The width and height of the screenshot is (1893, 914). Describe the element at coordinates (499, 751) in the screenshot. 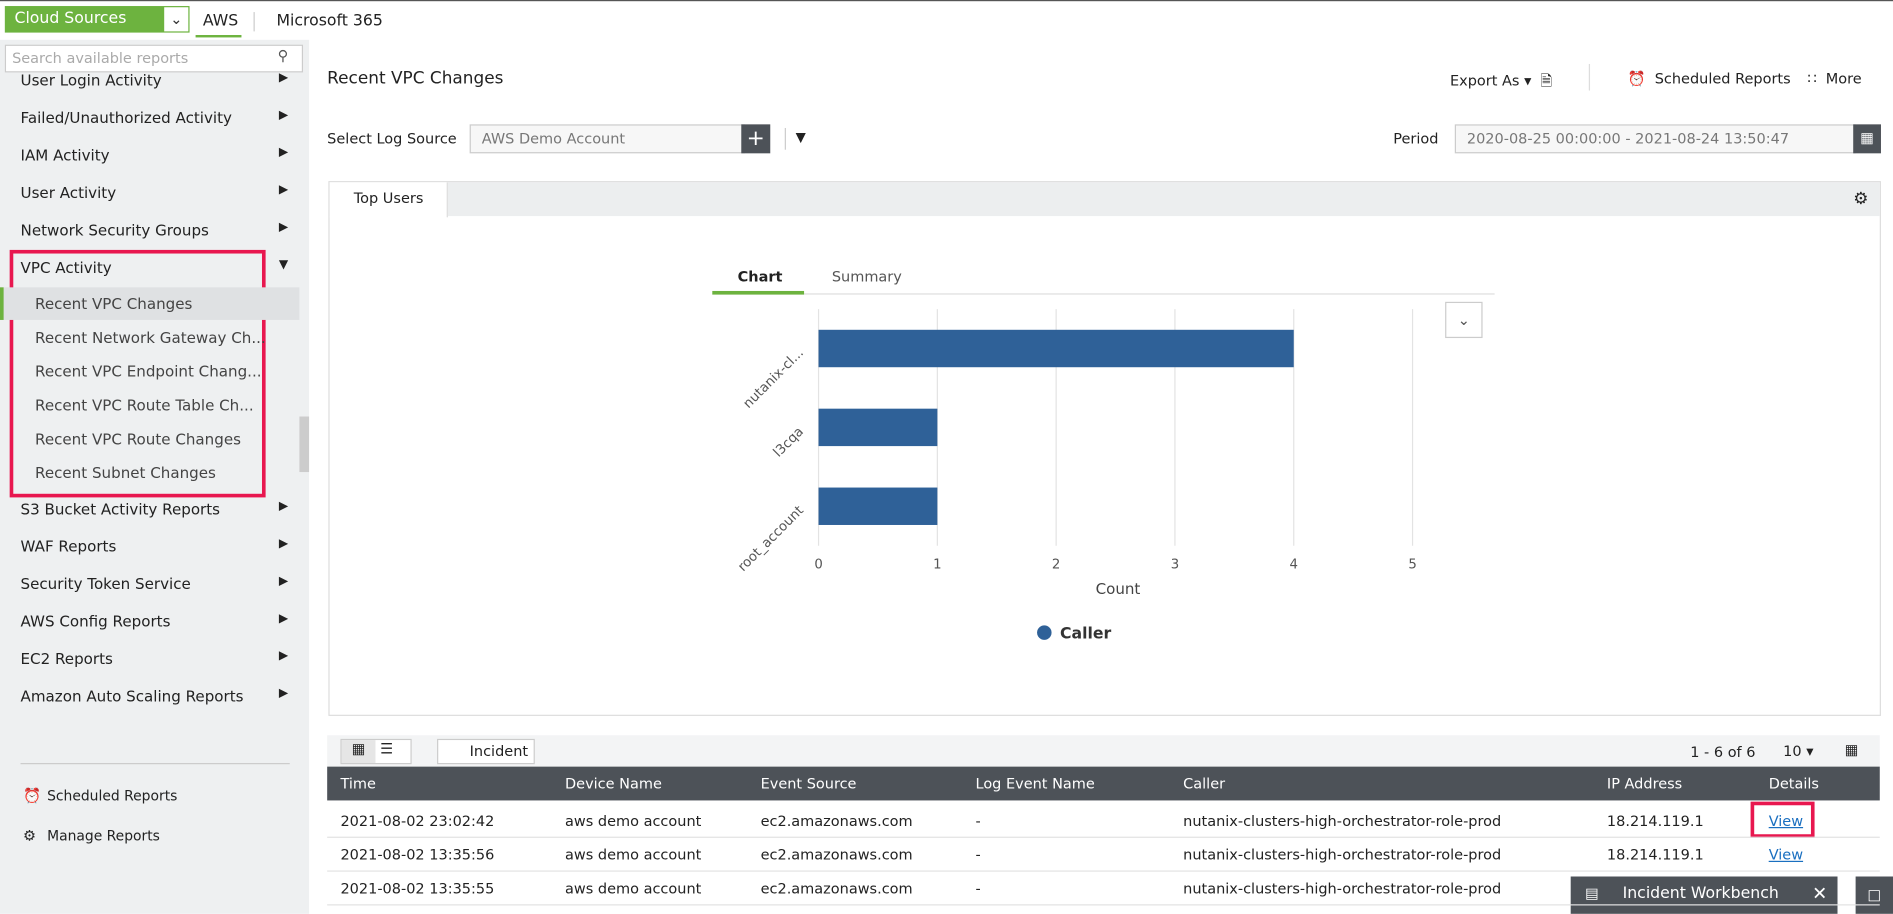

I see `incident-label: Incident` at that location.